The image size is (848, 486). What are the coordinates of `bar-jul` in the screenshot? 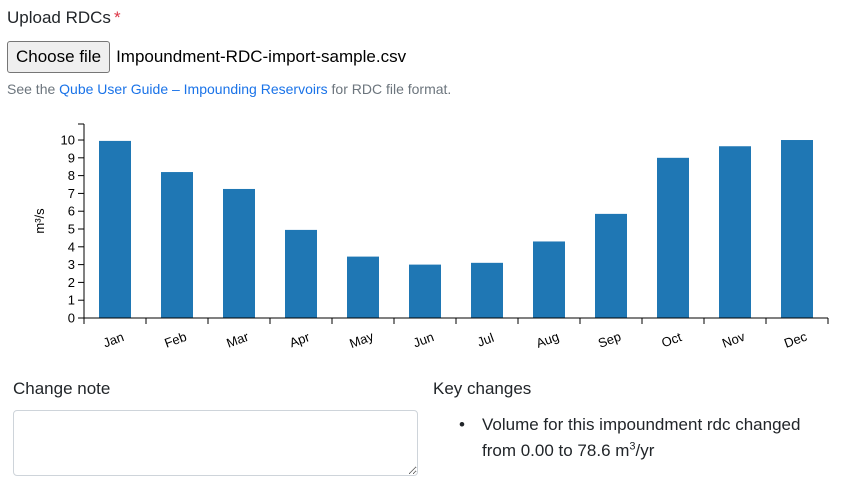 It's located at (487, 290).